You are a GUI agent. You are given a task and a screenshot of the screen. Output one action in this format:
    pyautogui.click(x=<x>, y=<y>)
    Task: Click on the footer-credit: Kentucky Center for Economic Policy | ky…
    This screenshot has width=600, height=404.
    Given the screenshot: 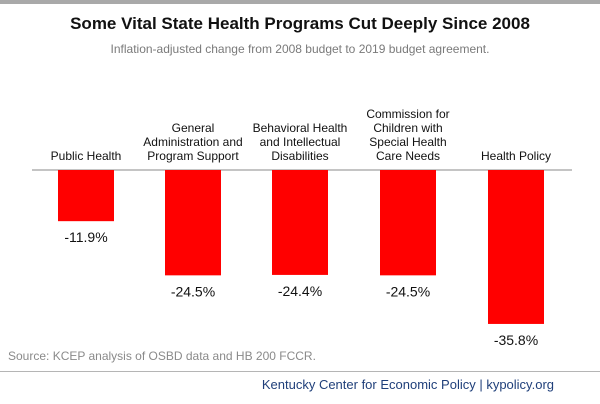 What is the action you would take?
    pyautogui.click(x=407, y=384)
    